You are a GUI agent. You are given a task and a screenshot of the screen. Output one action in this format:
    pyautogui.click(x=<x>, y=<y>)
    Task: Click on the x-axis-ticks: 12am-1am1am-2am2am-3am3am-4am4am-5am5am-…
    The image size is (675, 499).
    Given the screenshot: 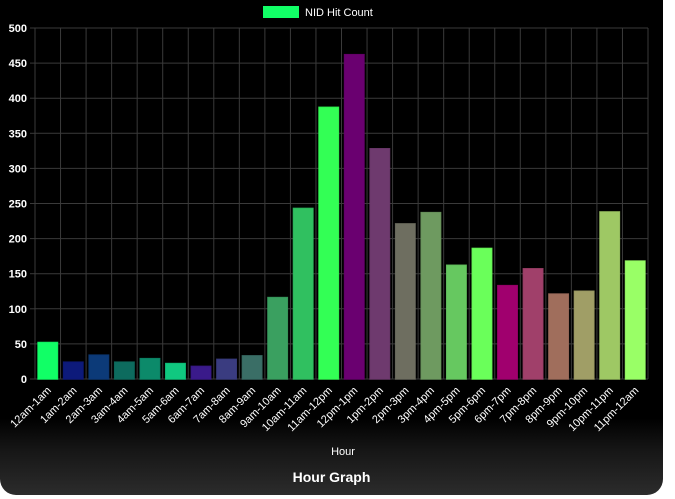 What is the action you would take?
    pyautogui.click(x=324, y=409)
    